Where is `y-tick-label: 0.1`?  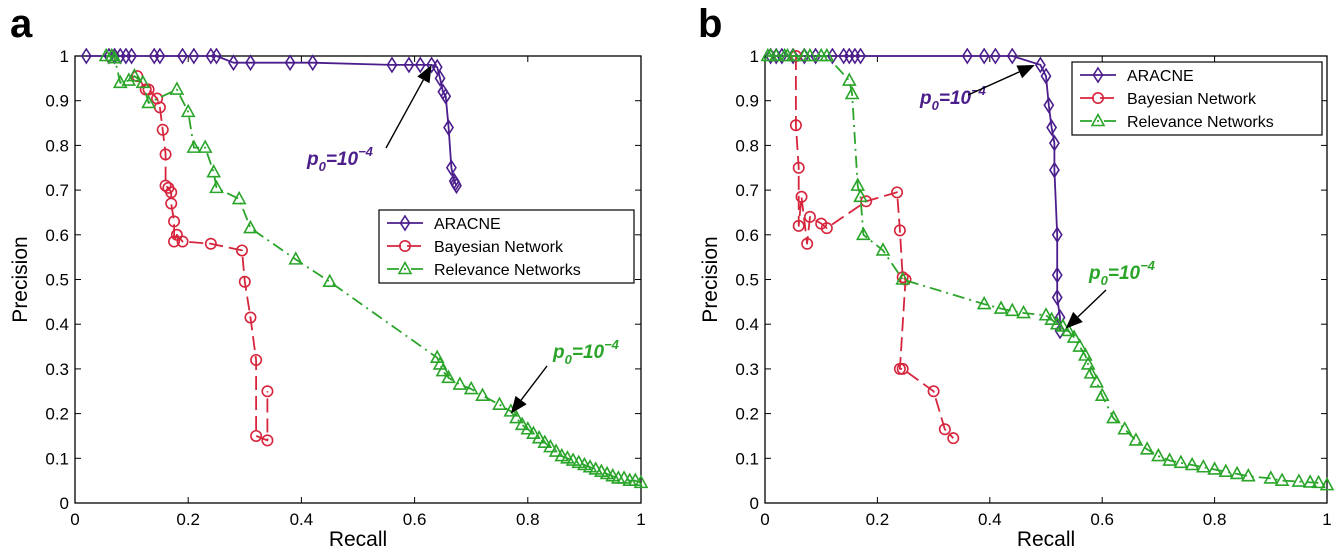
y-tick-label: 0.1 is located at coordinates (747, 458).